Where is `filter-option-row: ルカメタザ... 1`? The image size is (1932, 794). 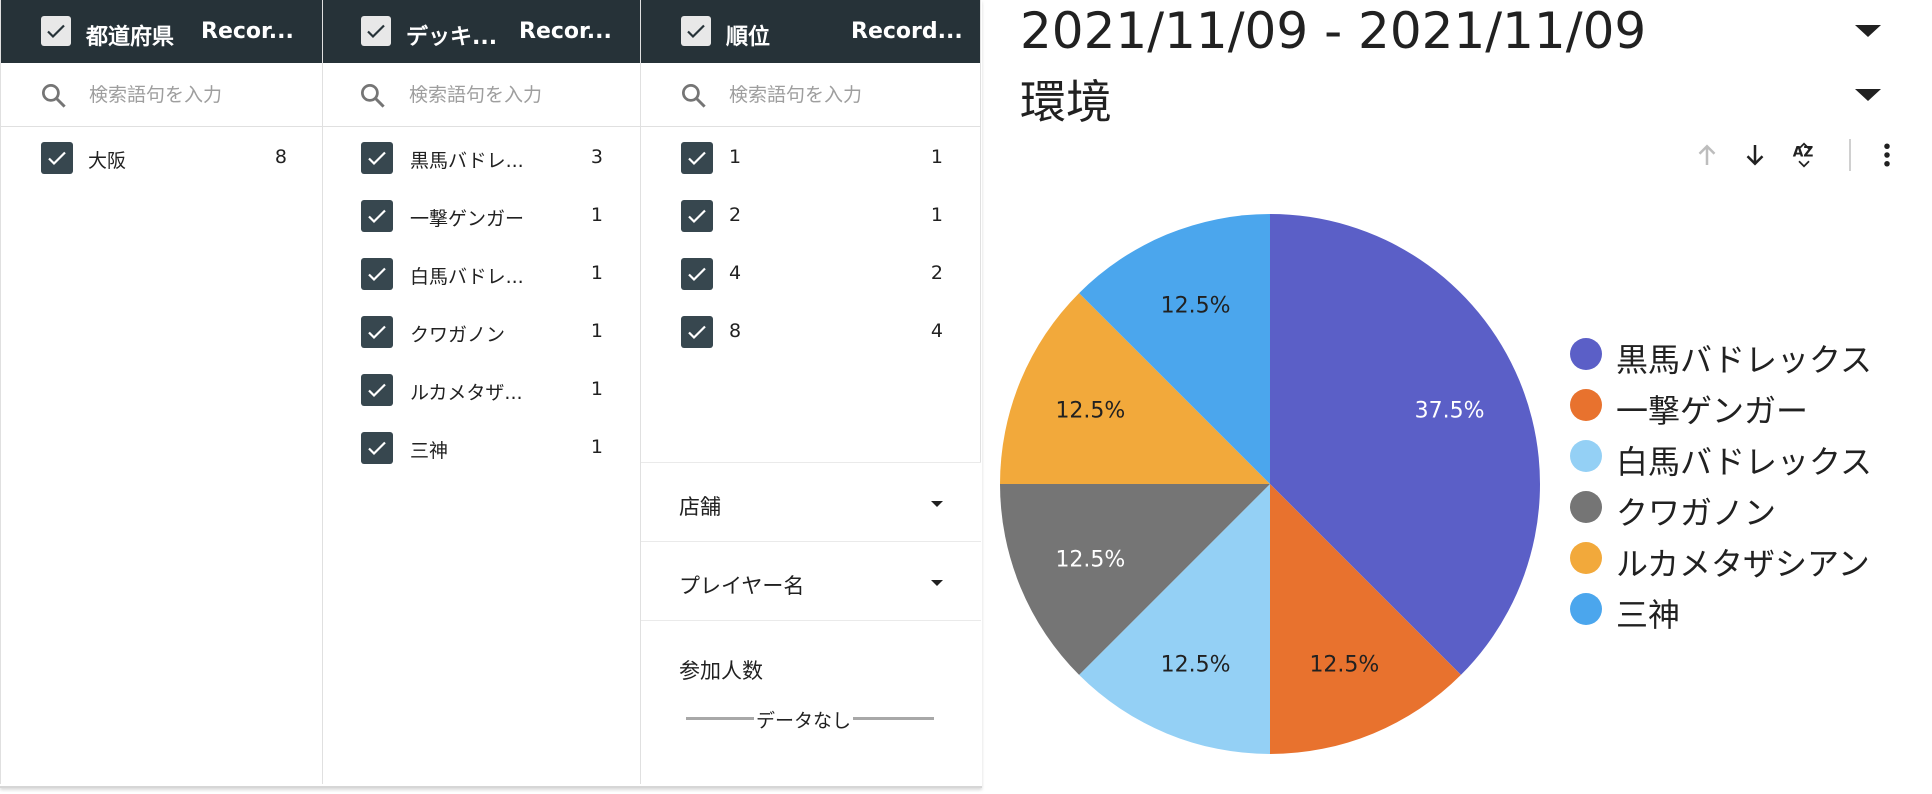
filter-option-row: ルカメタザ... 1 is located at coordinates (481, 390).